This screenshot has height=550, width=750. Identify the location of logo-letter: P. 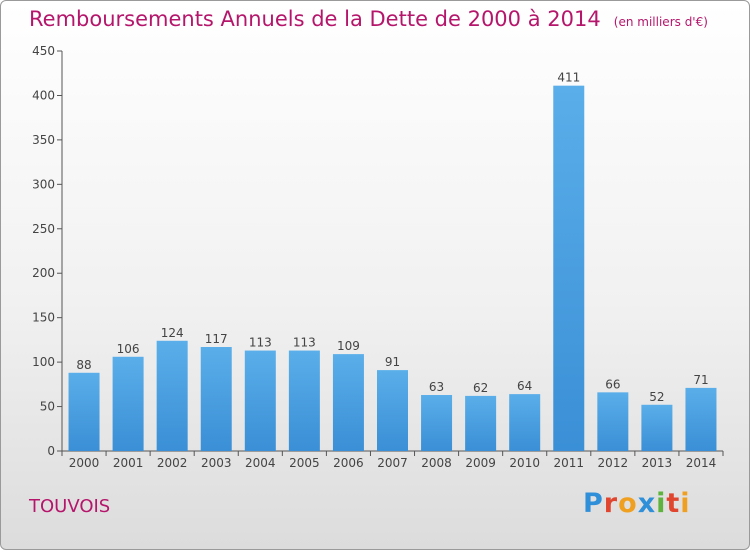
(593, 503).